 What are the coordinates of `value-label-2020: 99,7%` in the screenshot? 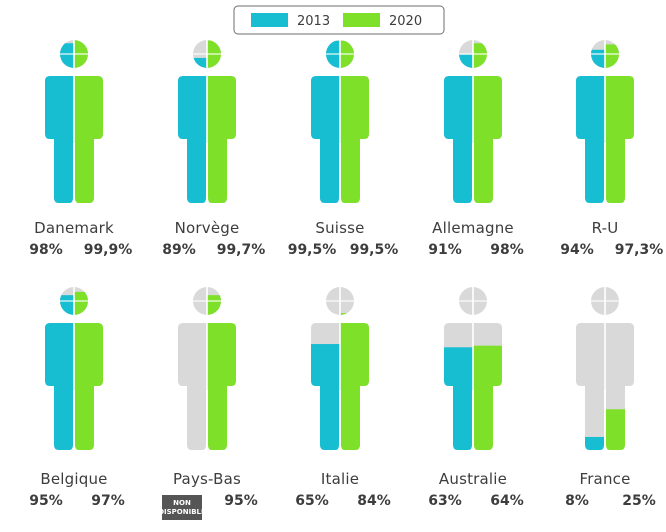 It's located at (241, 250).